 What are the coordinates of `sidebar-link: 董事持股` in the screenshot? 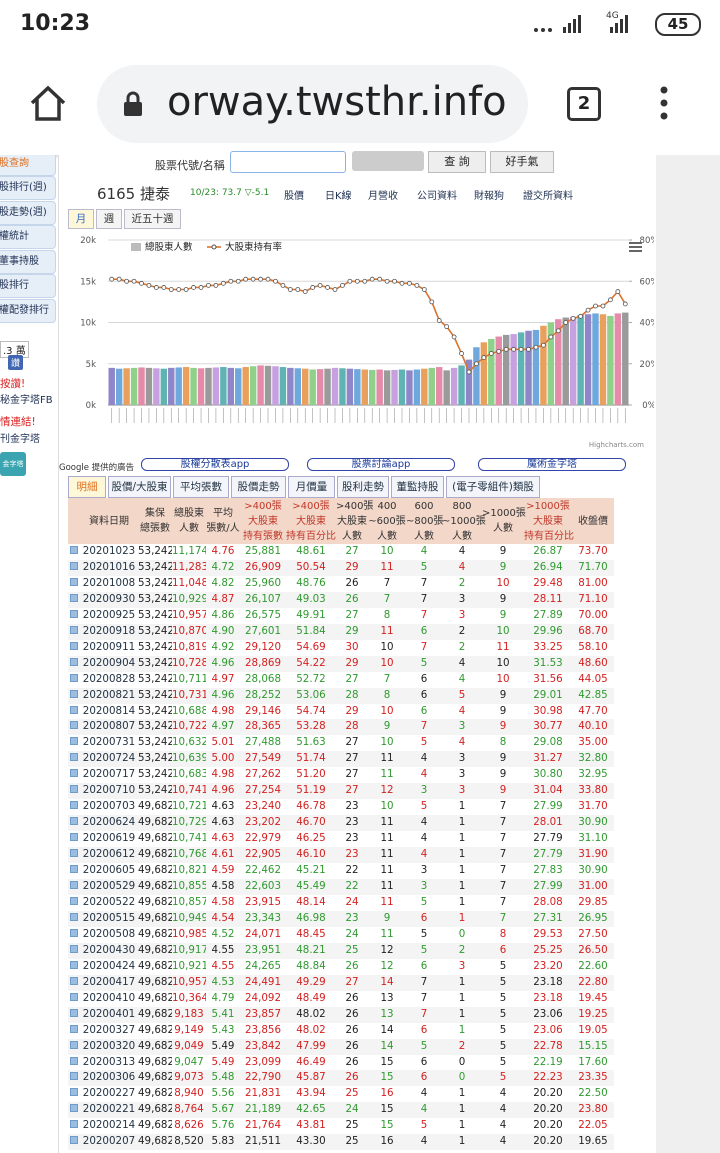 It's located at (28, 261).